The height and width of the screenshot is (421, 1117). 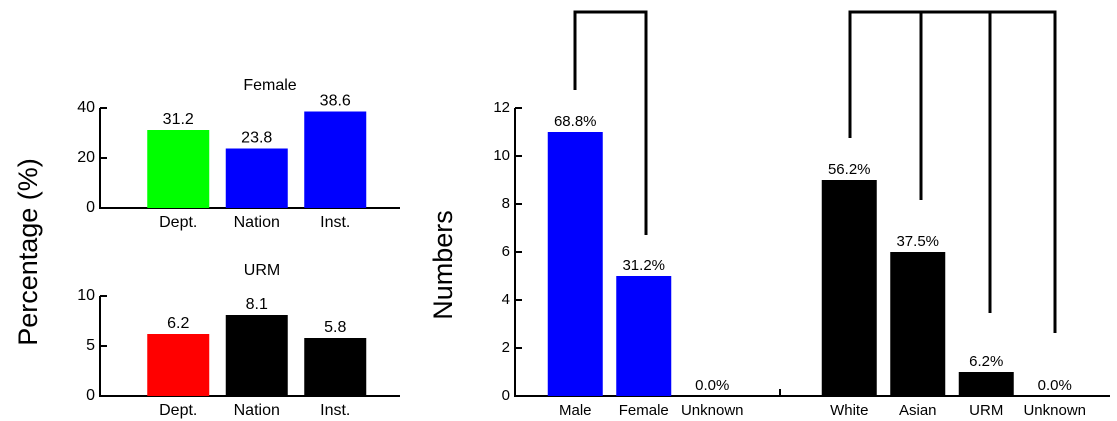 I want to click on x-tick-label: Male, so click(x=575, y=410).